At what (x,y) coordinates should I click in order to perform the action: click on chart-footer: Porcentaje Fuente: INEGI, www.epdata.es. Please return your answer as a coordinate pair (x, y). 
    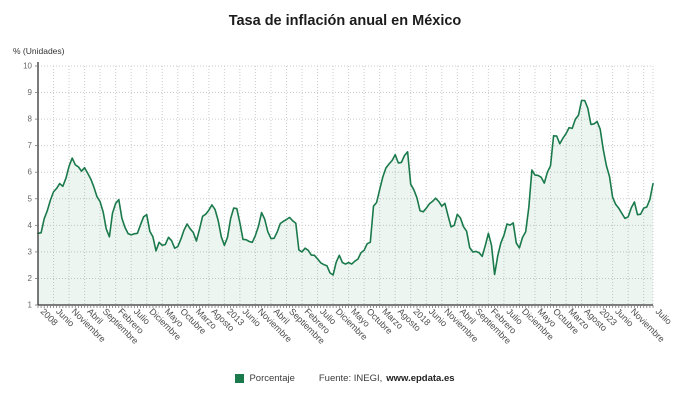
    Looking at the image, I should click on (345, 378).